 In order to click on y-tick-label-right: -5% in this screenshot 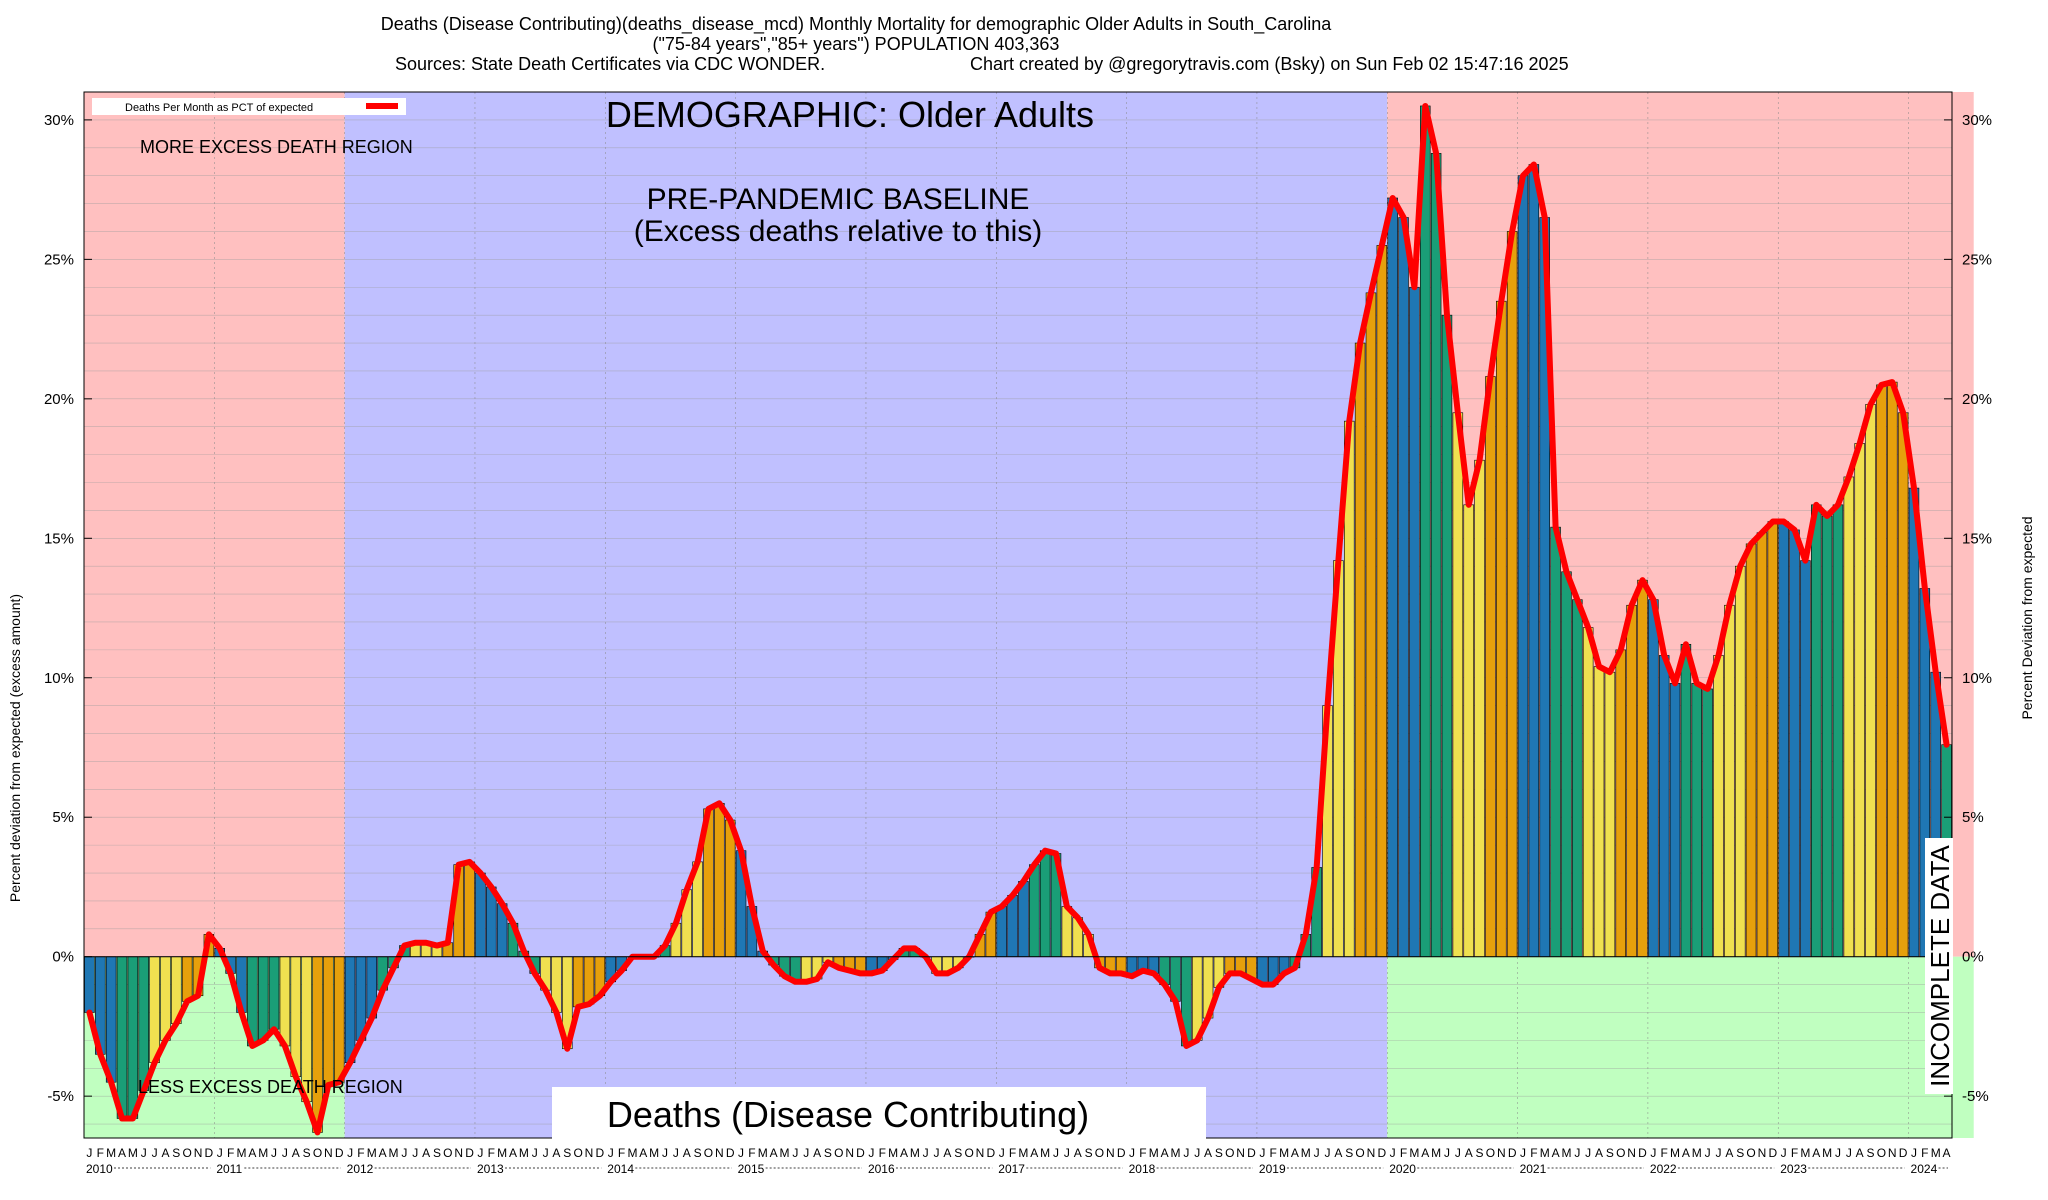, I will do `click(1975, 1096)`.